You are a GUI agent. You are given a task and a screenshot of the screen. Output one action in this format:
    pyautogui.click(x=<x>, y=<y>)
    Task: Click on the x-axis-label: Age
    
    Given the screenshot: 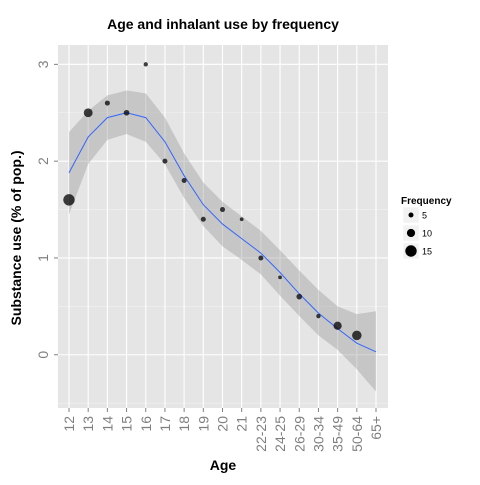 What is the action you would take?
    pyautogui.click(x=223, y=465)
    